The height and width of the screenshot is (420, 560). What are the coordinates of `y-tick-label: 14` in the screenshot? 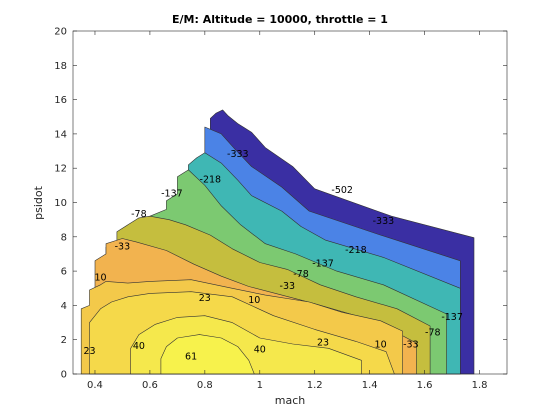 It's located at (60, 134).